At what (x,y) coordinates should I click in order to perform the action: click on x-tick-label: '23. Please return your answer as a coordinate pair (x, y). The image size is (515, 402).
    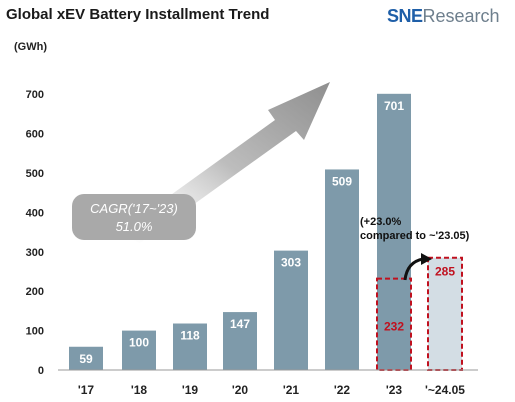
    Looking at the image, I should click on (394, 390).